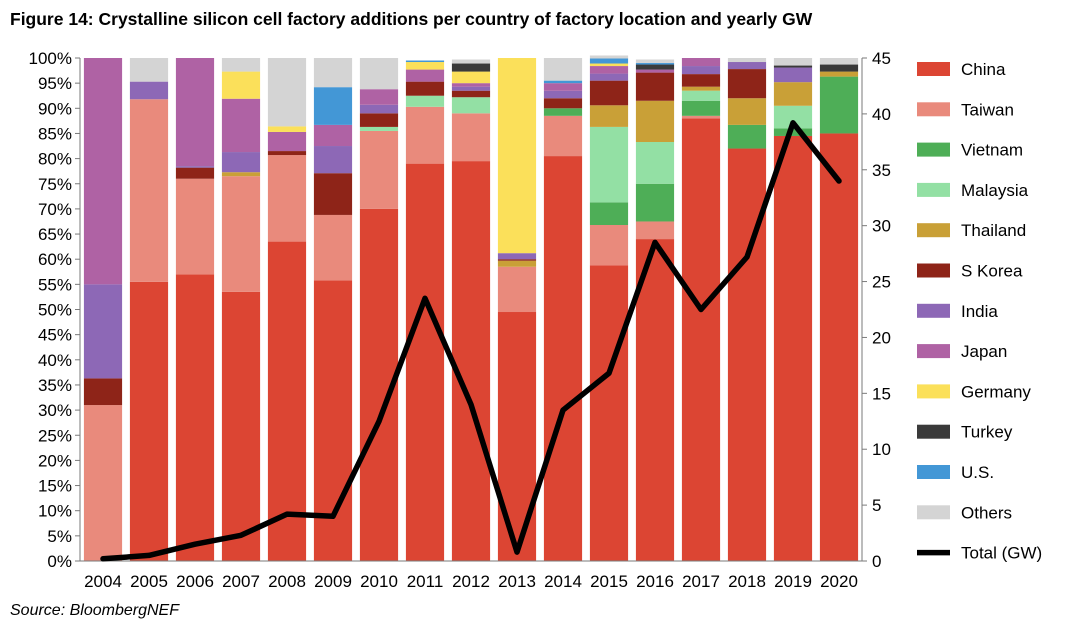  What do you see at coordinates (609, 57) in the screenshot?
I see `bar-others-2015` at bounding box center [609, 57].